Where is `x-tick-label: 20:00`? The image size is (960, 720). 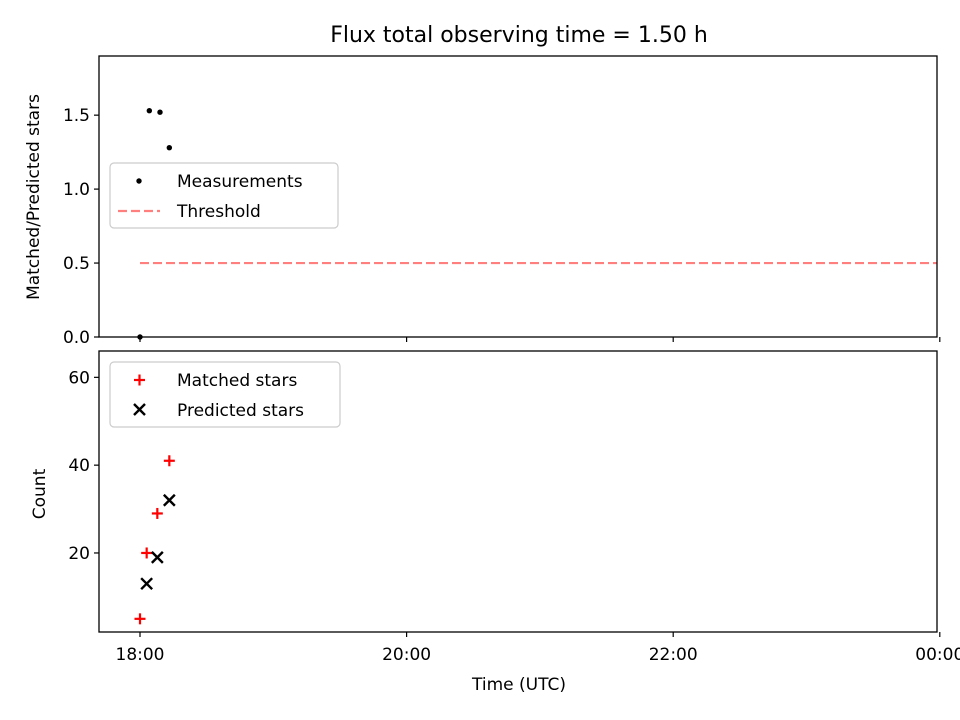 x-tick-label: 20:00 is located at coordinates (406, 655).